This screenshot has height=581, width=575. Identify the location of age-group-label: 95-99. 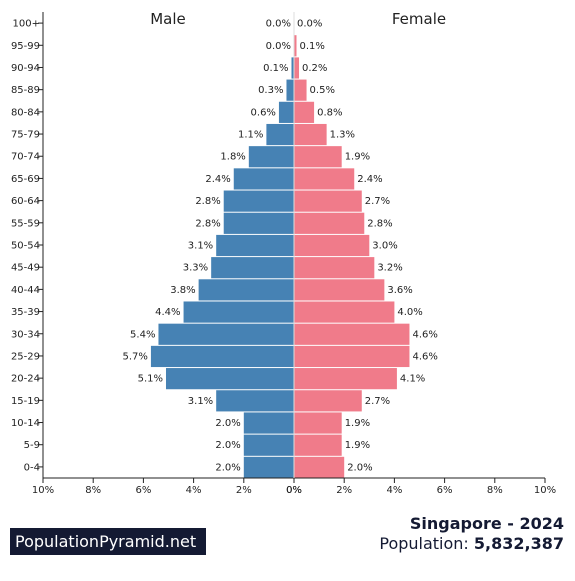
(25, 46).